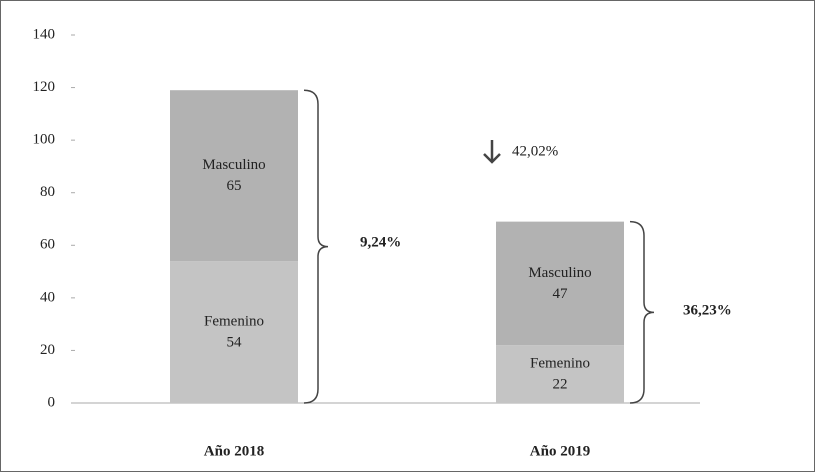 The height and width of the screenshot is (472, 815). Describe the element at coordinates (560, 451) in the screenshot. I see `x-tick-label: Año 2019` at that location.